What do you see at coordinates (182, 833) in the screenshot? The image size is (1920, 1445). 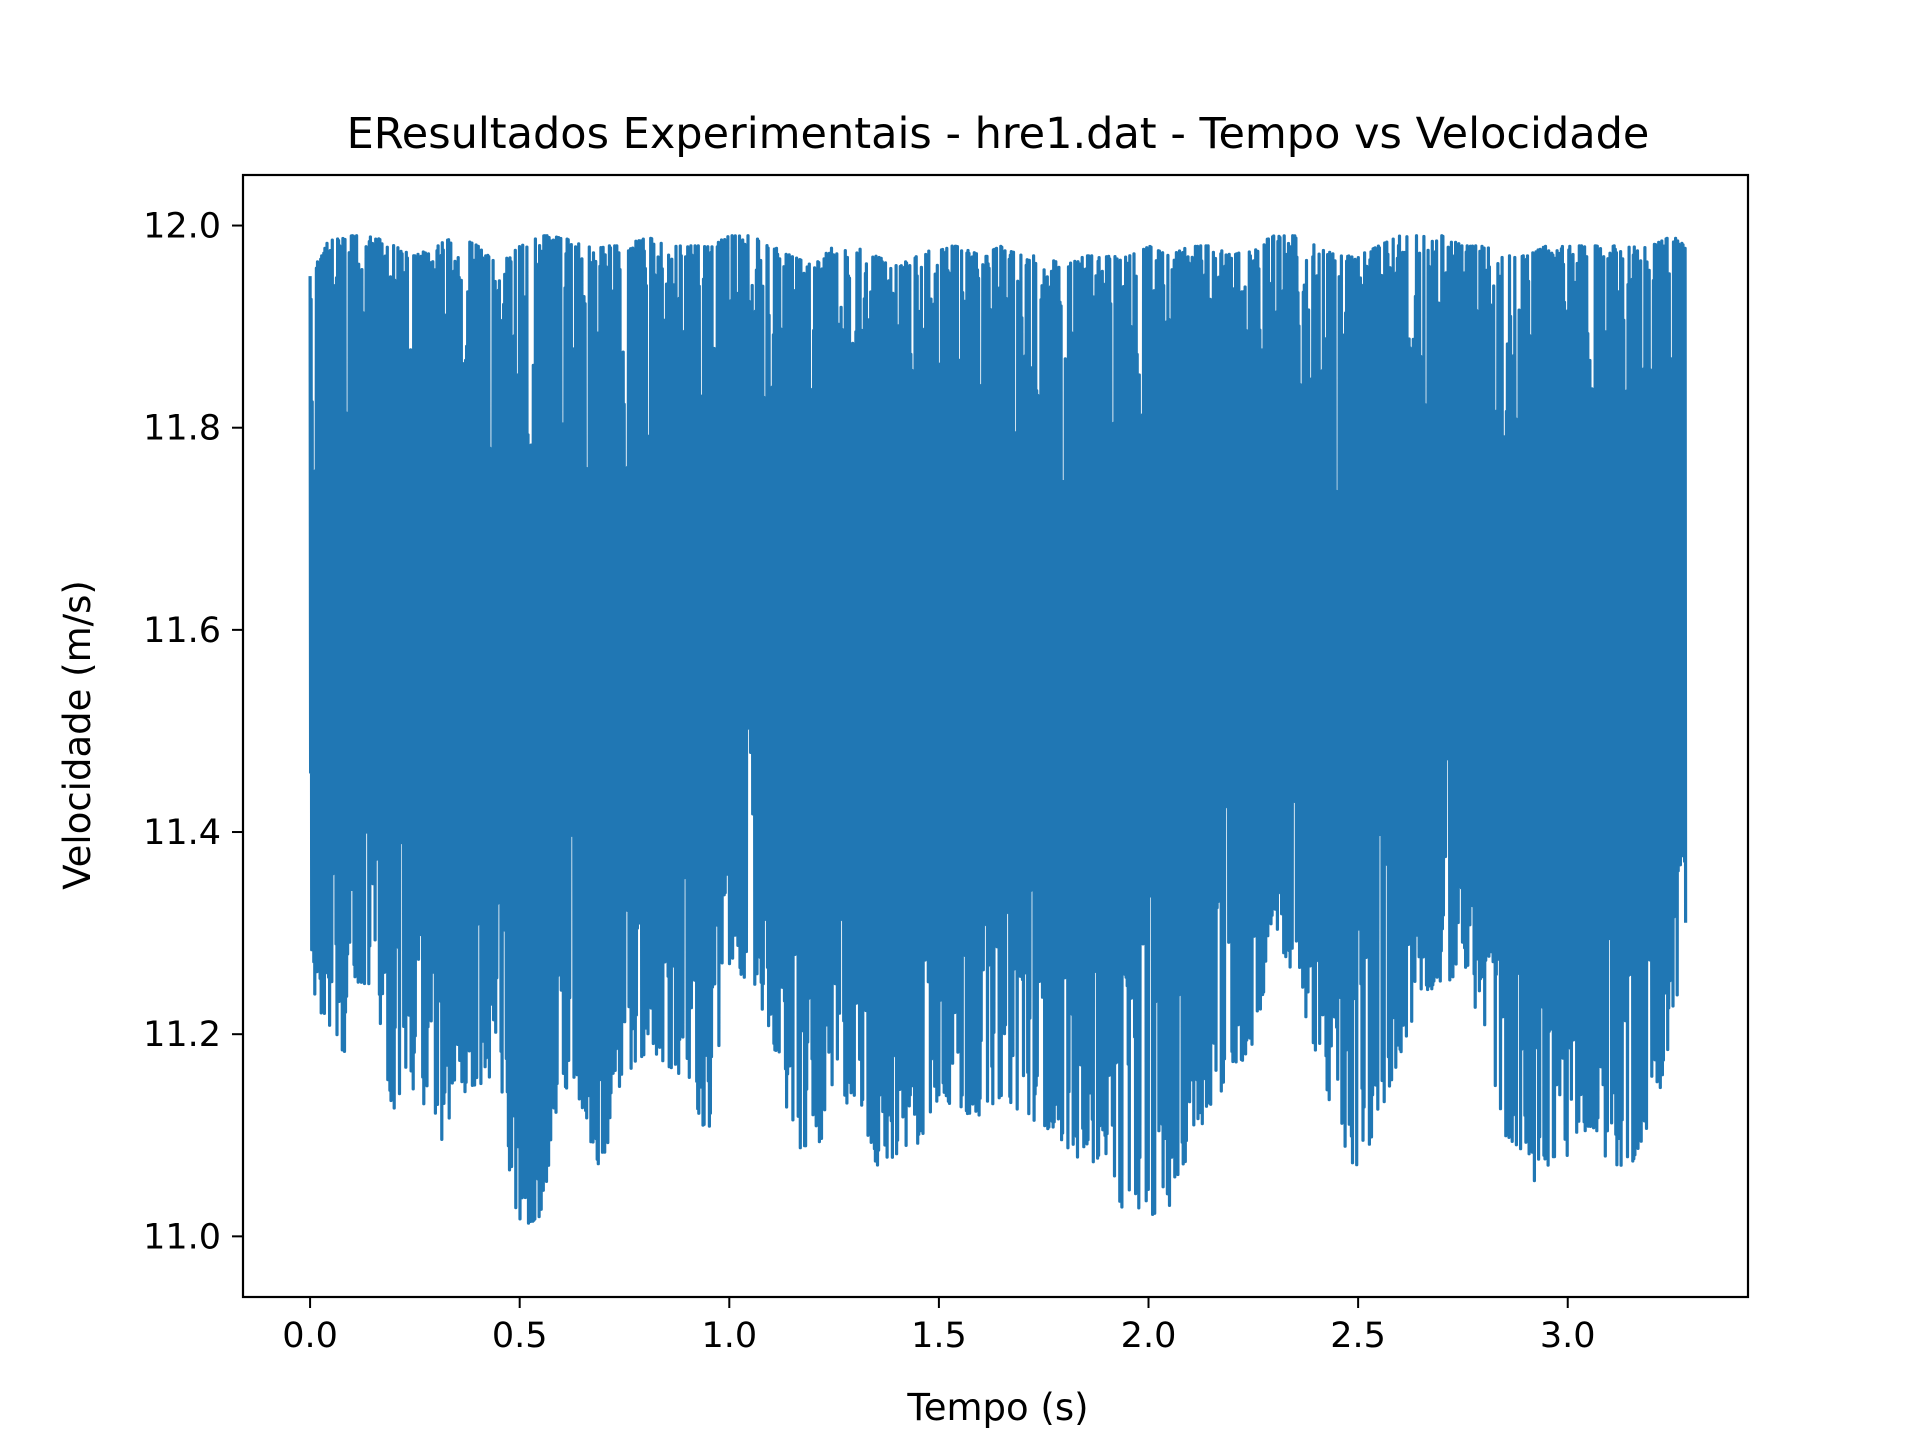 I see `y-tick-label: 11.4` at bounding box center [182, 833].